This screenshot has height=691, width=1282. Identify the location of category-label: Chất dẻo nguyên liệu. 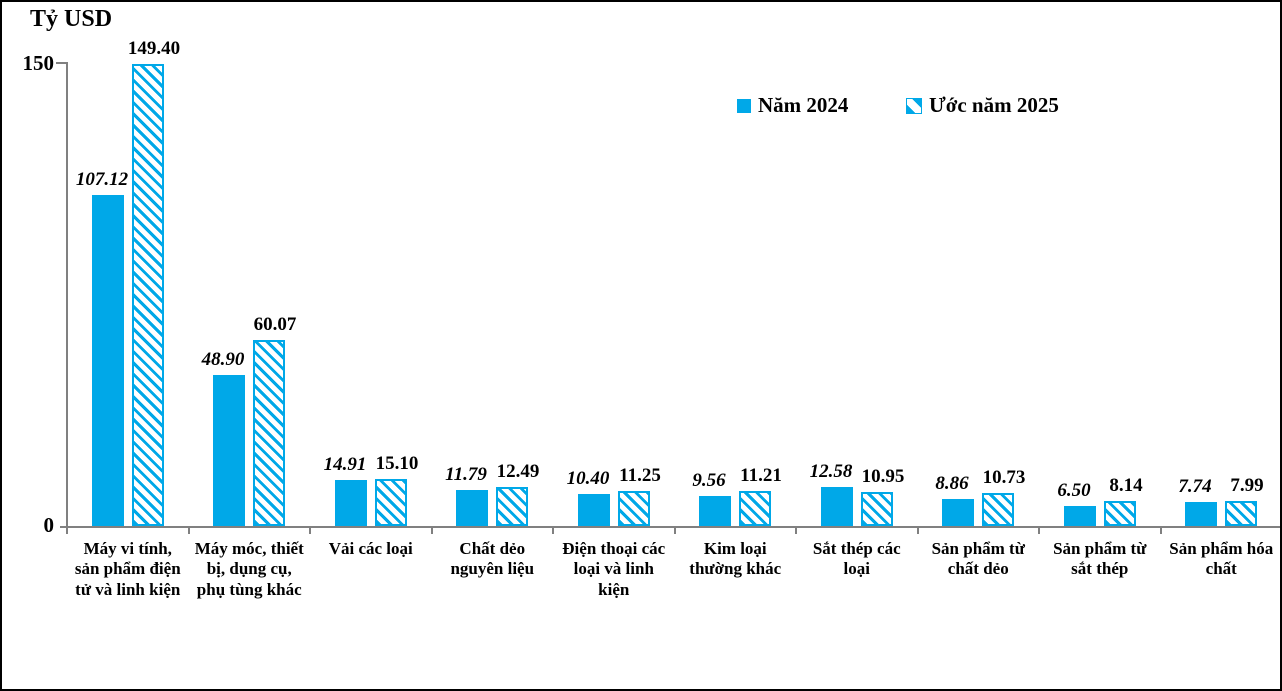
(492, 559).